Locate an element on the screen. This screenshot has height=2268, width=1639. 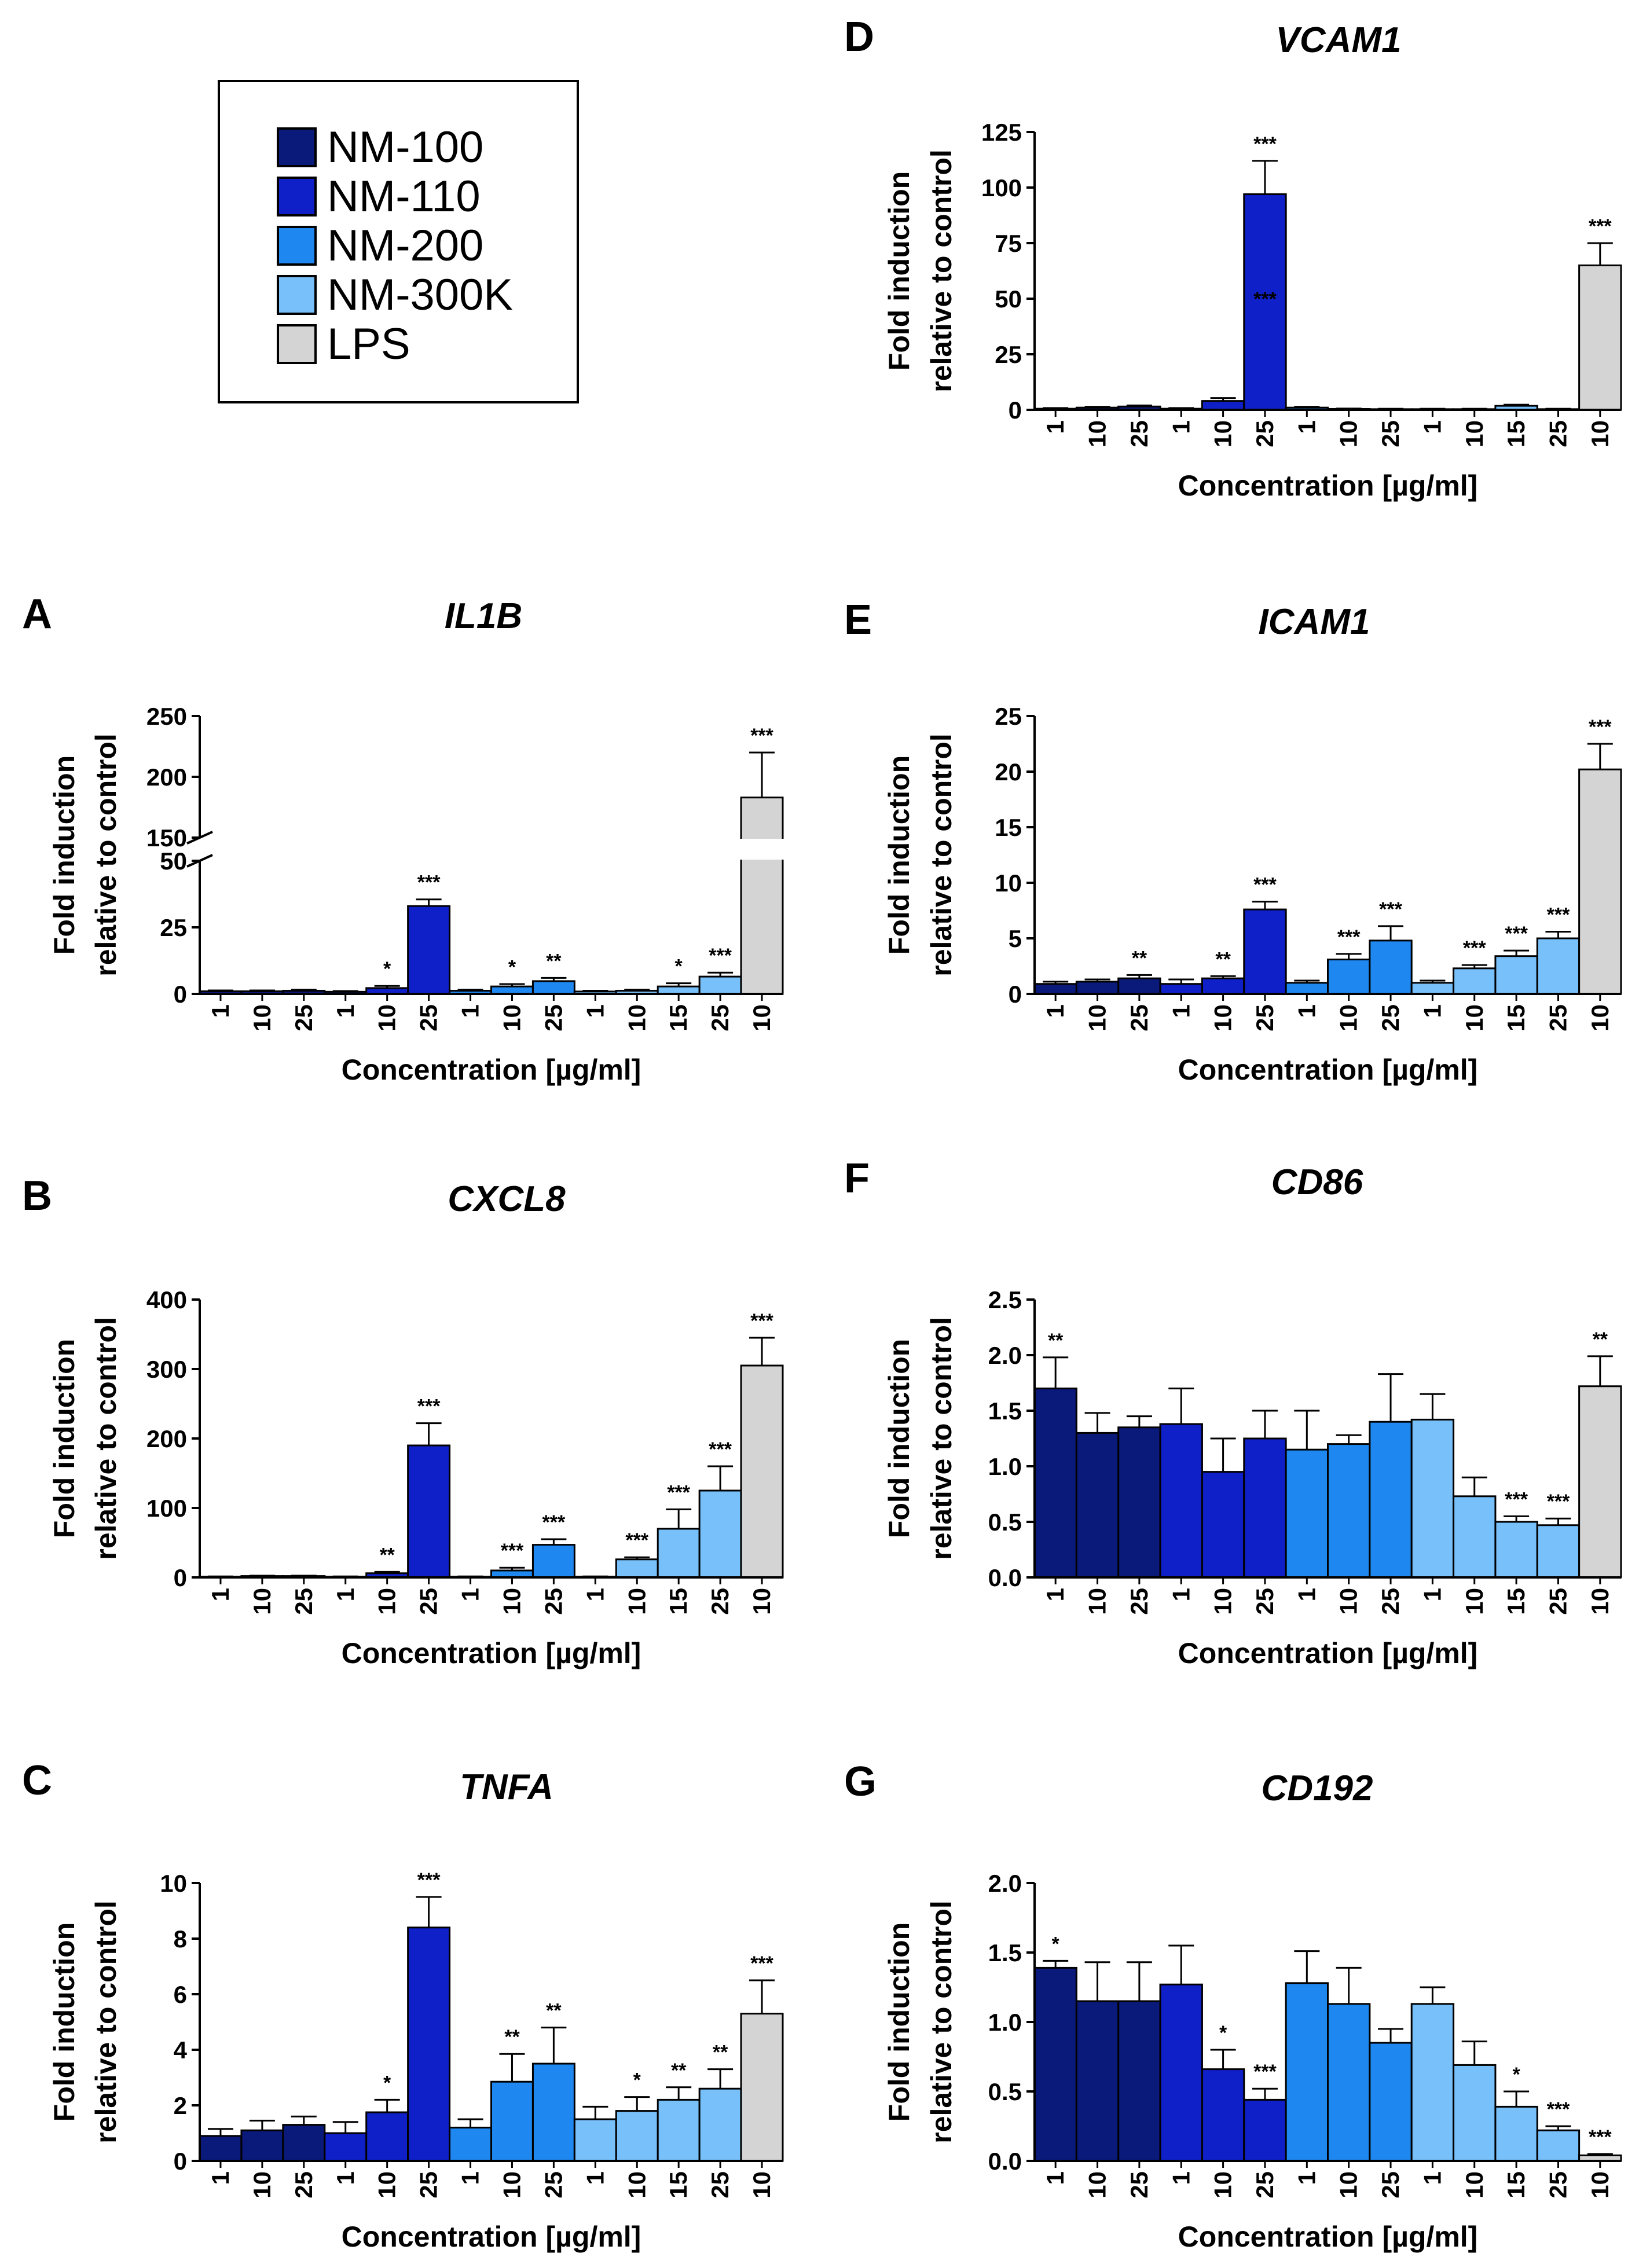
panel-title: IL1B is located at coordinates (483, 616).